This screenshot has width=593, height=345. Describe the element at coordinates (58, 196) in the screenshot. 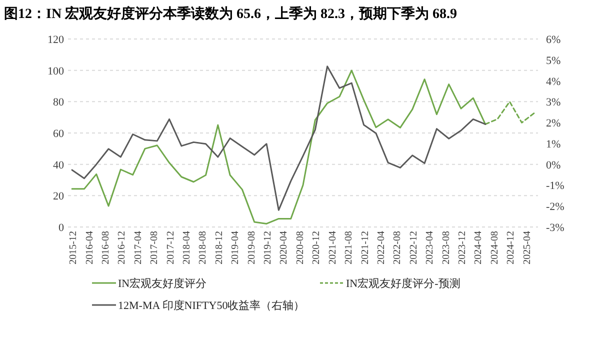

I see `y-tick-label: 20` at that location.